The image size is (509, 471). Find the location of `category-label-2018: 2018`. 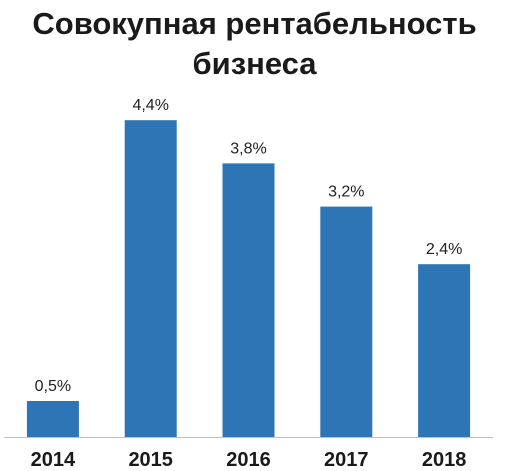

category-label-2018: 2018 is located at coordinates (444, 460).